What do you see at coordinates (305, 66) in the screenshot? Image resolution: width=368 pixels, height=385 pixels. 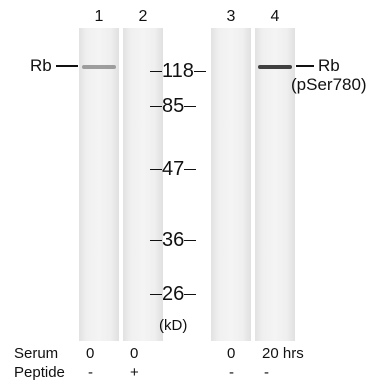 I see `rb-pointer-right` at bounding box center [305, 66].